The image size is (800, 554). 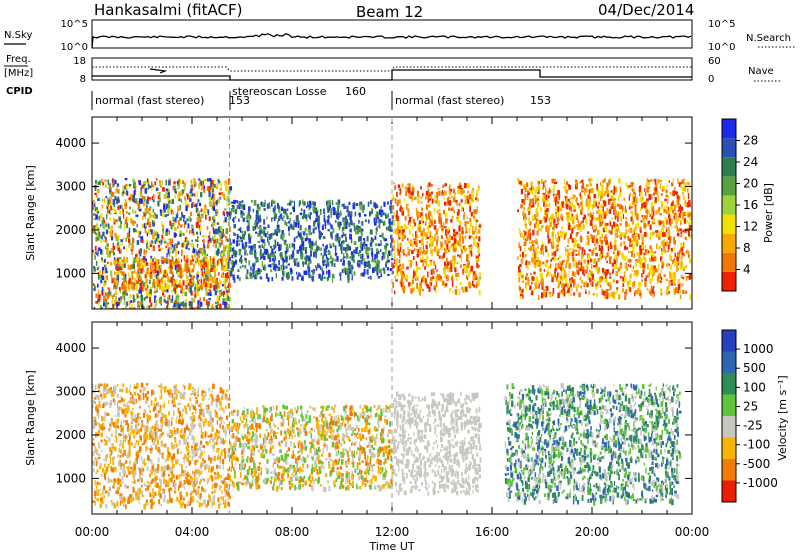 I want to click on colorbar-tick-label: 28, so click(x=750, y=141).